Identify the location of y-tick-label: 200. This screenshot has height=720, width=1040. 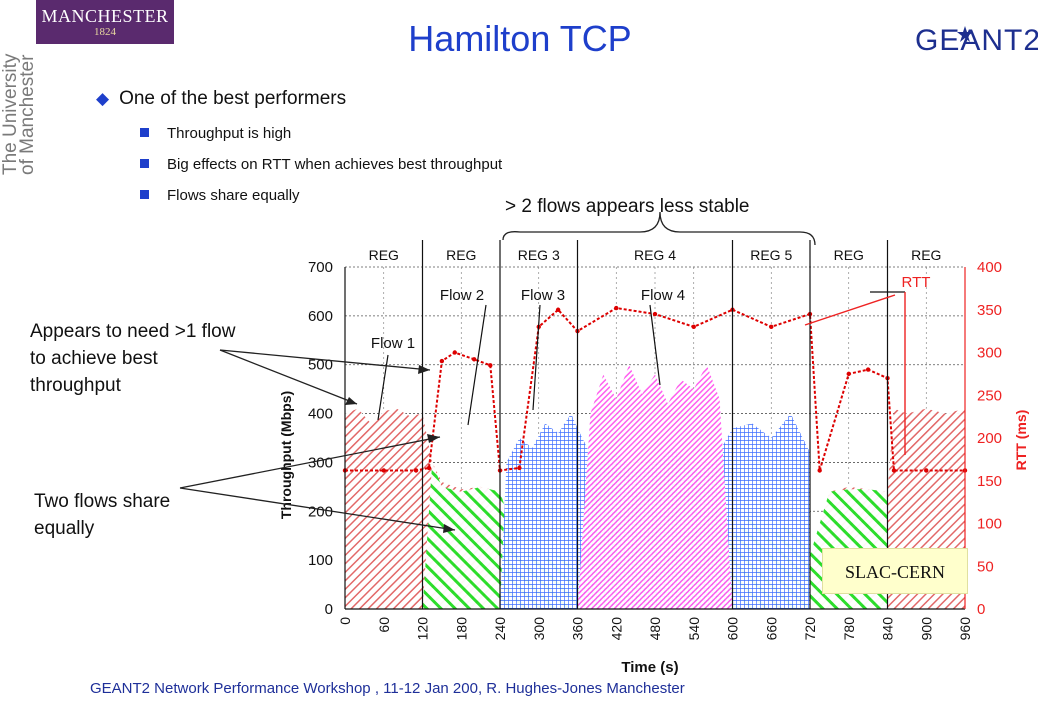
(320, 511).